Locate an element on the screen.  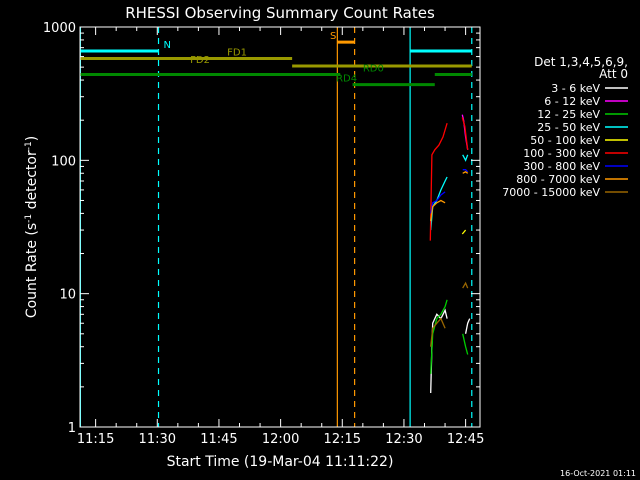
x-tick-label-1200: 12:00 is located at coordinates (280, 439).